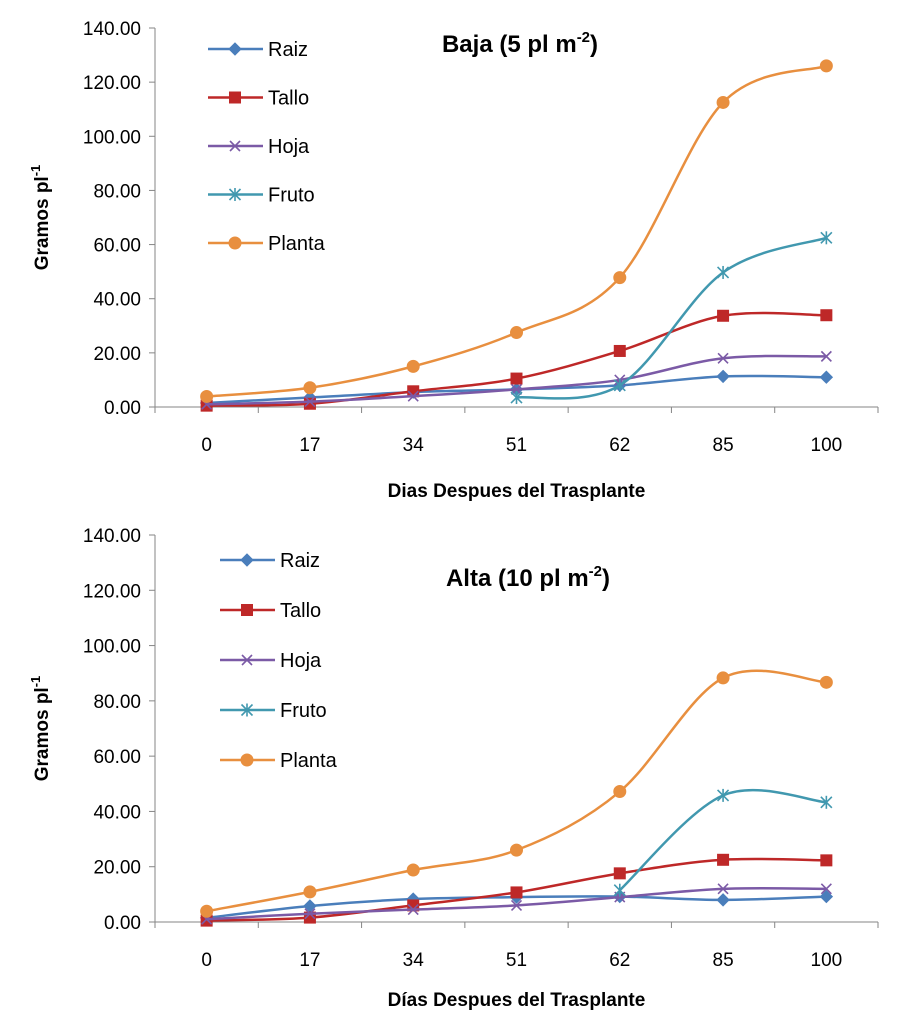 This screenshot has width=897, height=1012. I want to click on legend-label: Planta, so click(309, 761).